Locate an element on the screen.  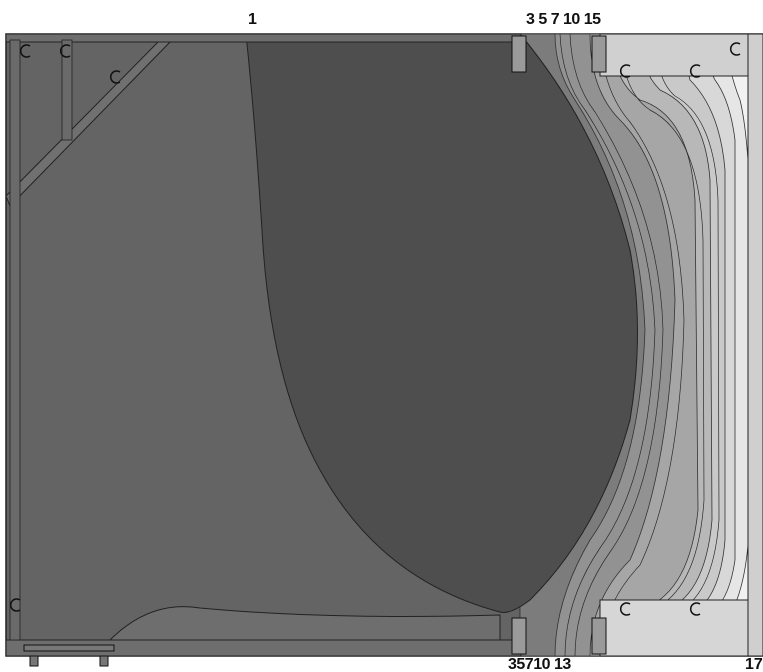
bottom-hardware is located at coordinates (69, 655).